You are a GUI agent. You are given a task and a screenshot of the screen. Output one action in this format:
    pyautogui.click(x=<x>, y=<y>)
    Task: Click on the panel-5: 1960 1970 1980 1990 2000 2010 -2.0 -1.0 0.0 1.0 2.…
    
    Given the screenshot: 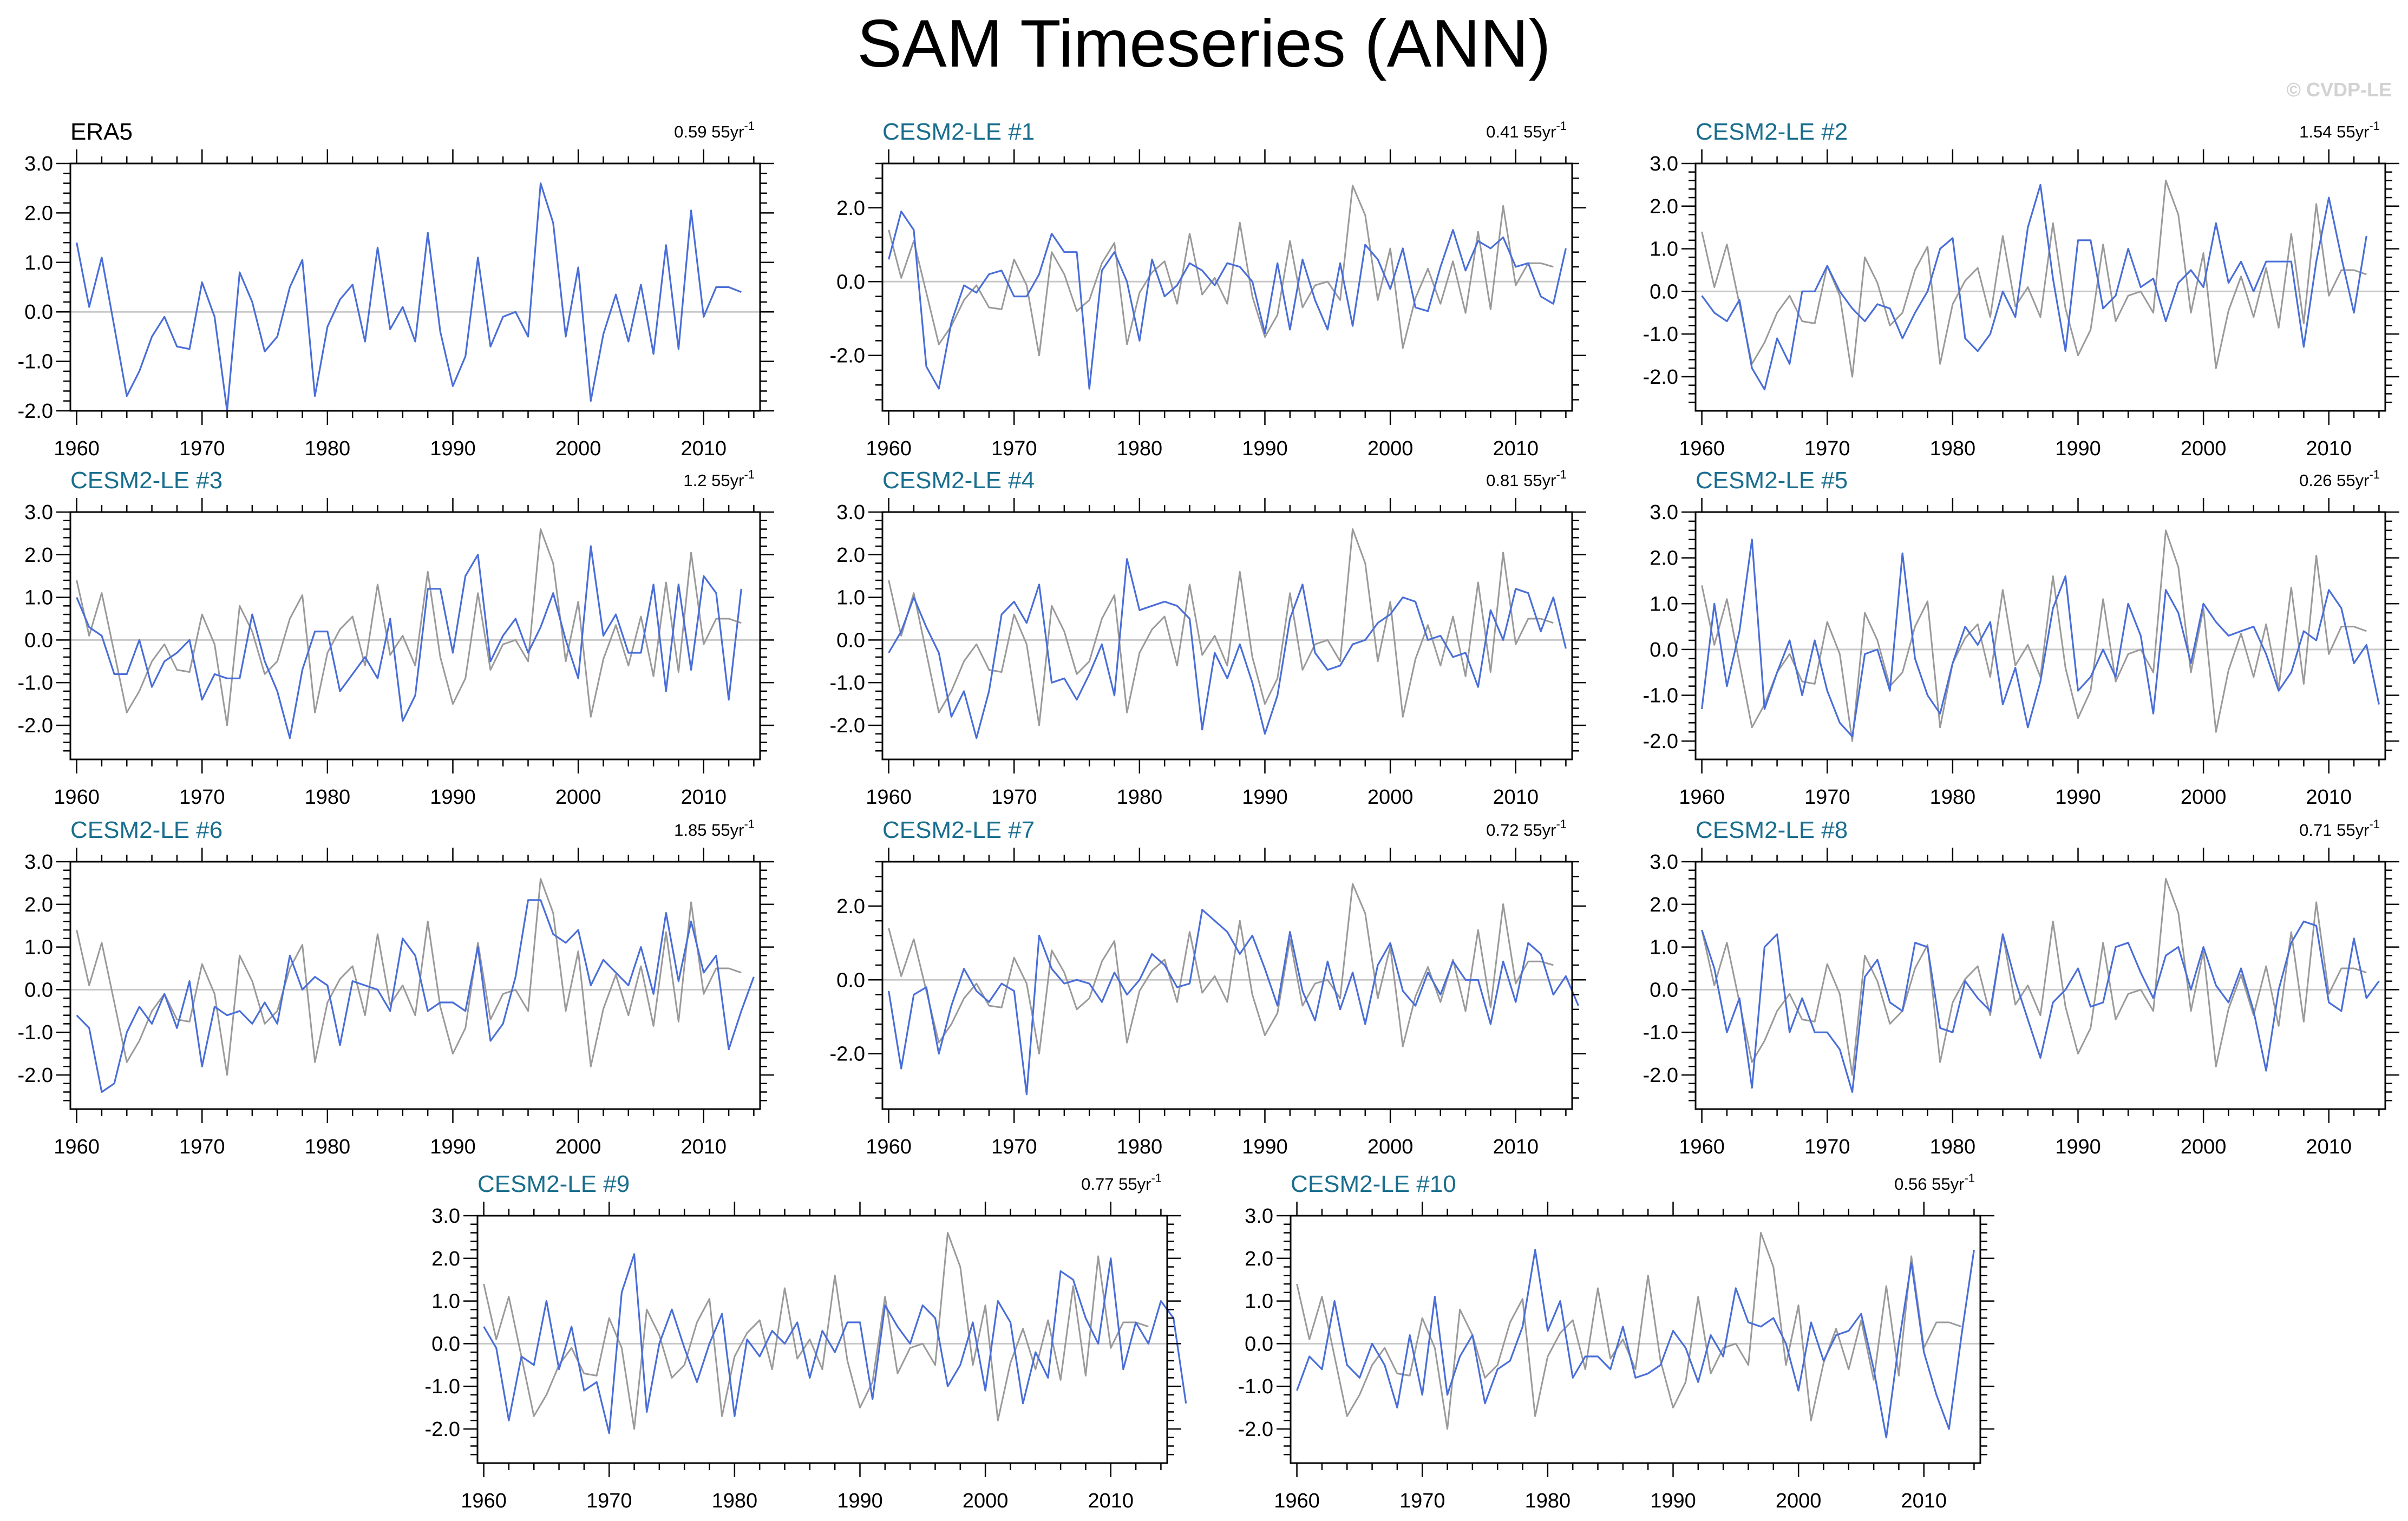 What is the action you would take?
    pyautogui.click(x=1208, y=638)
    